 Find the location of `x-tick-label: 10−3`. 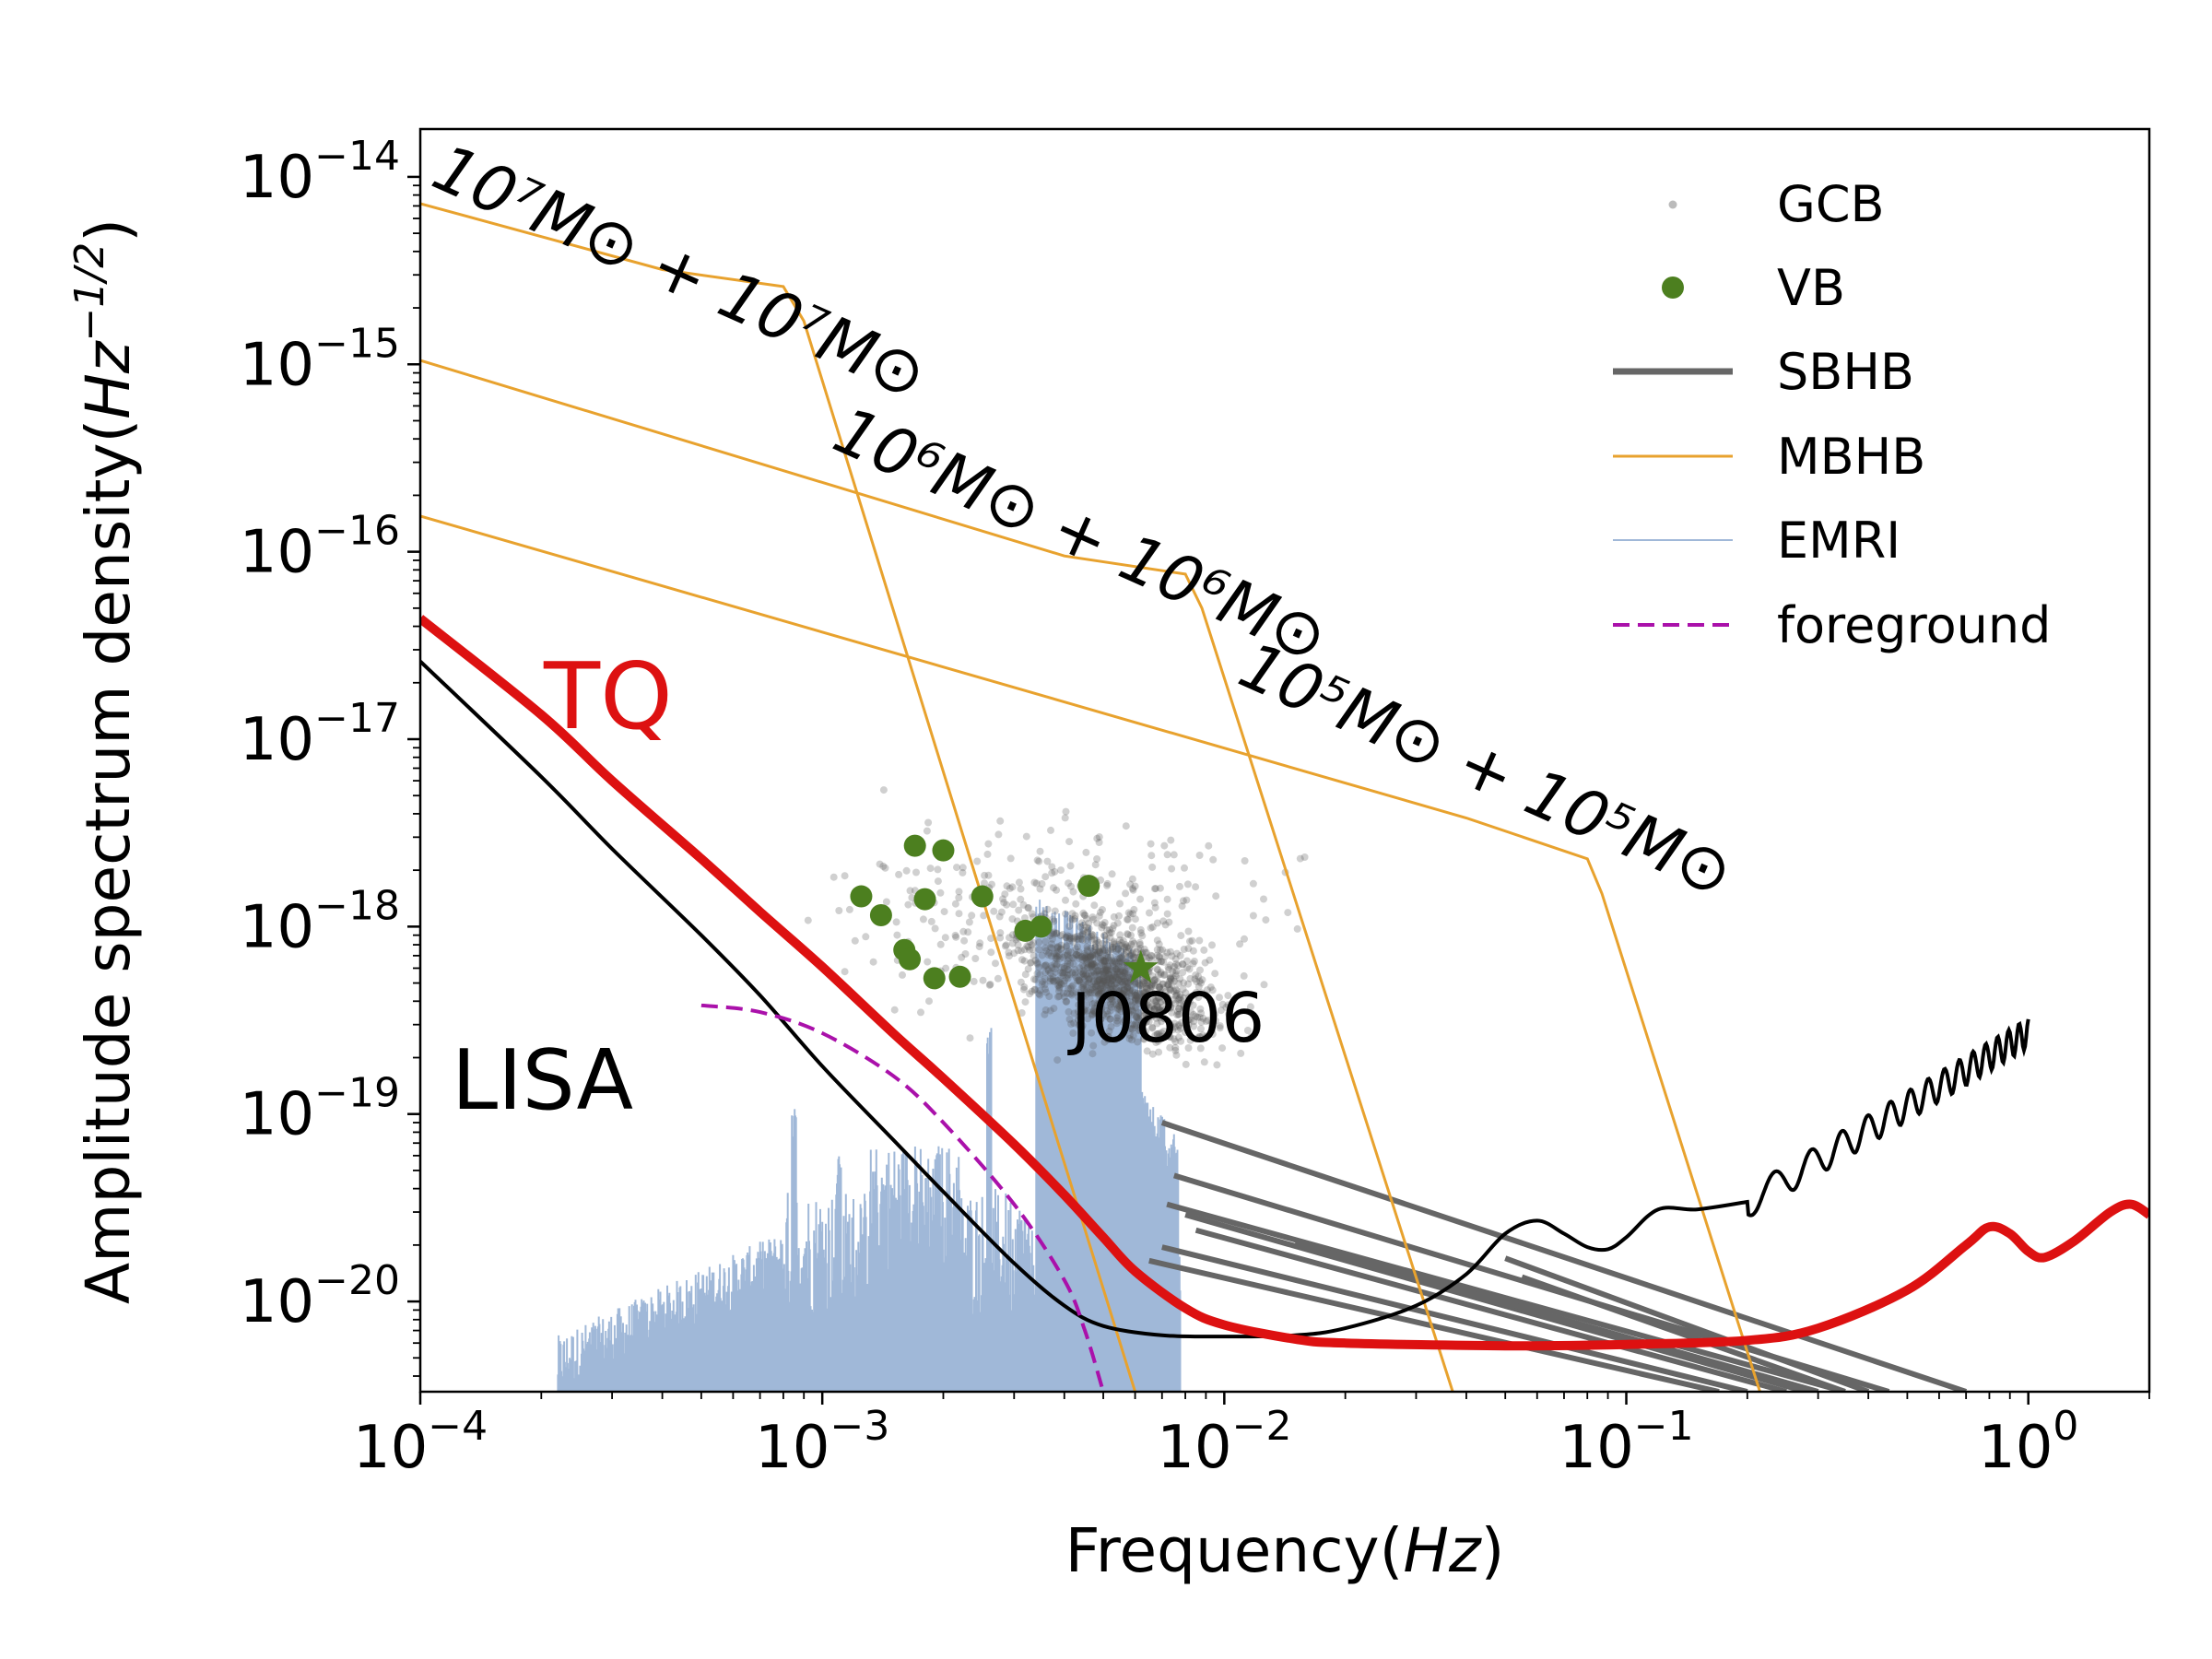

x-tick-label: 10−3 is located at coordinates (822, 1442).